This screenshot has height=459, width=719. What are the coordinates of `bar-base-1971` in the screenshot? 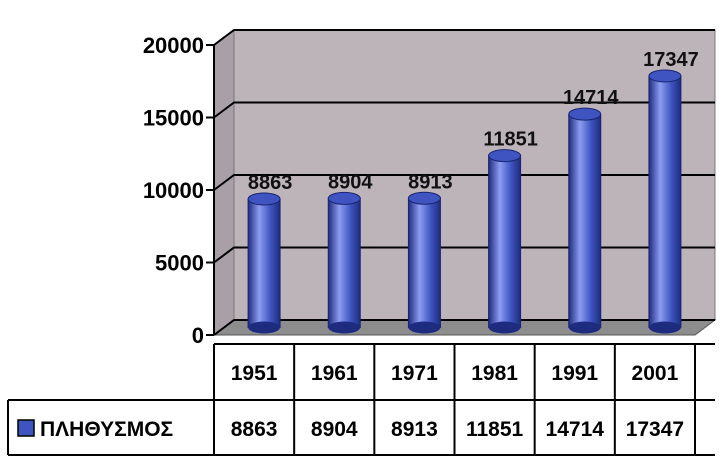 It's located at (424, 327).